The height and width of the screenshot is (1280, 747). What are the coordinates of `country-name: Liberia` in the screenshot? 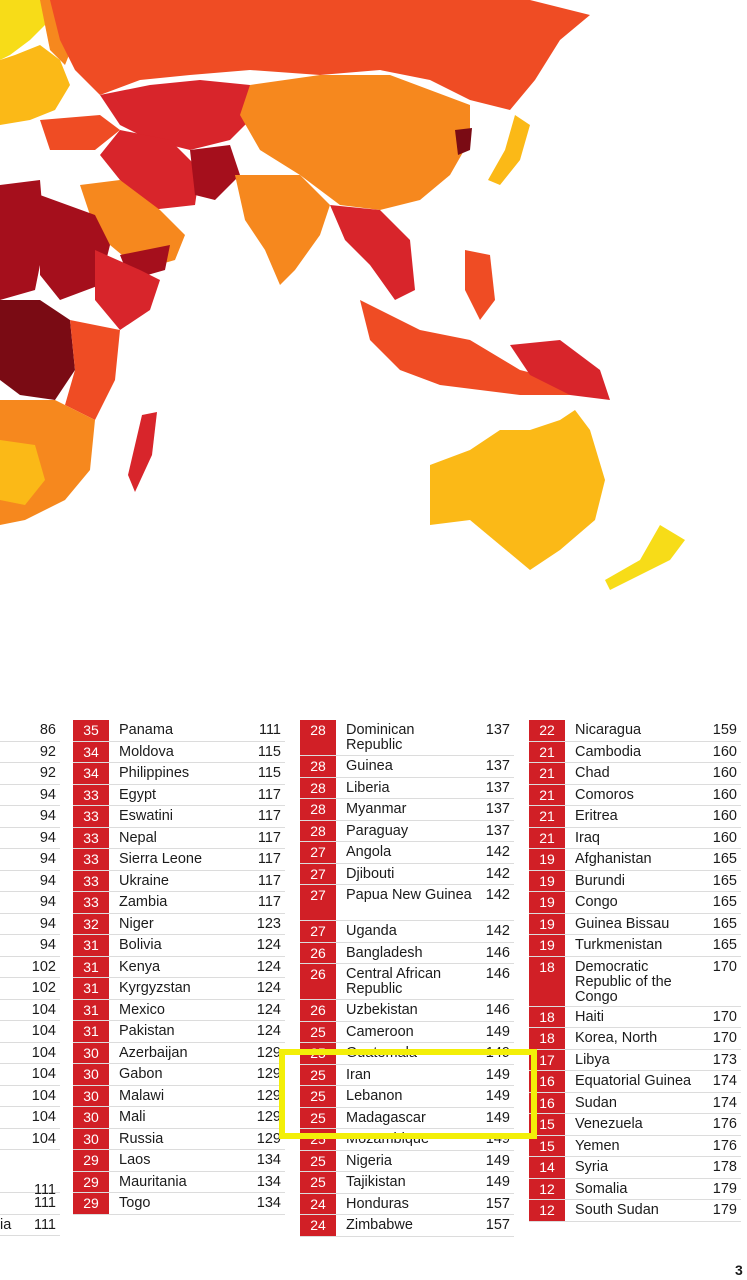 It's located at (368, 787).